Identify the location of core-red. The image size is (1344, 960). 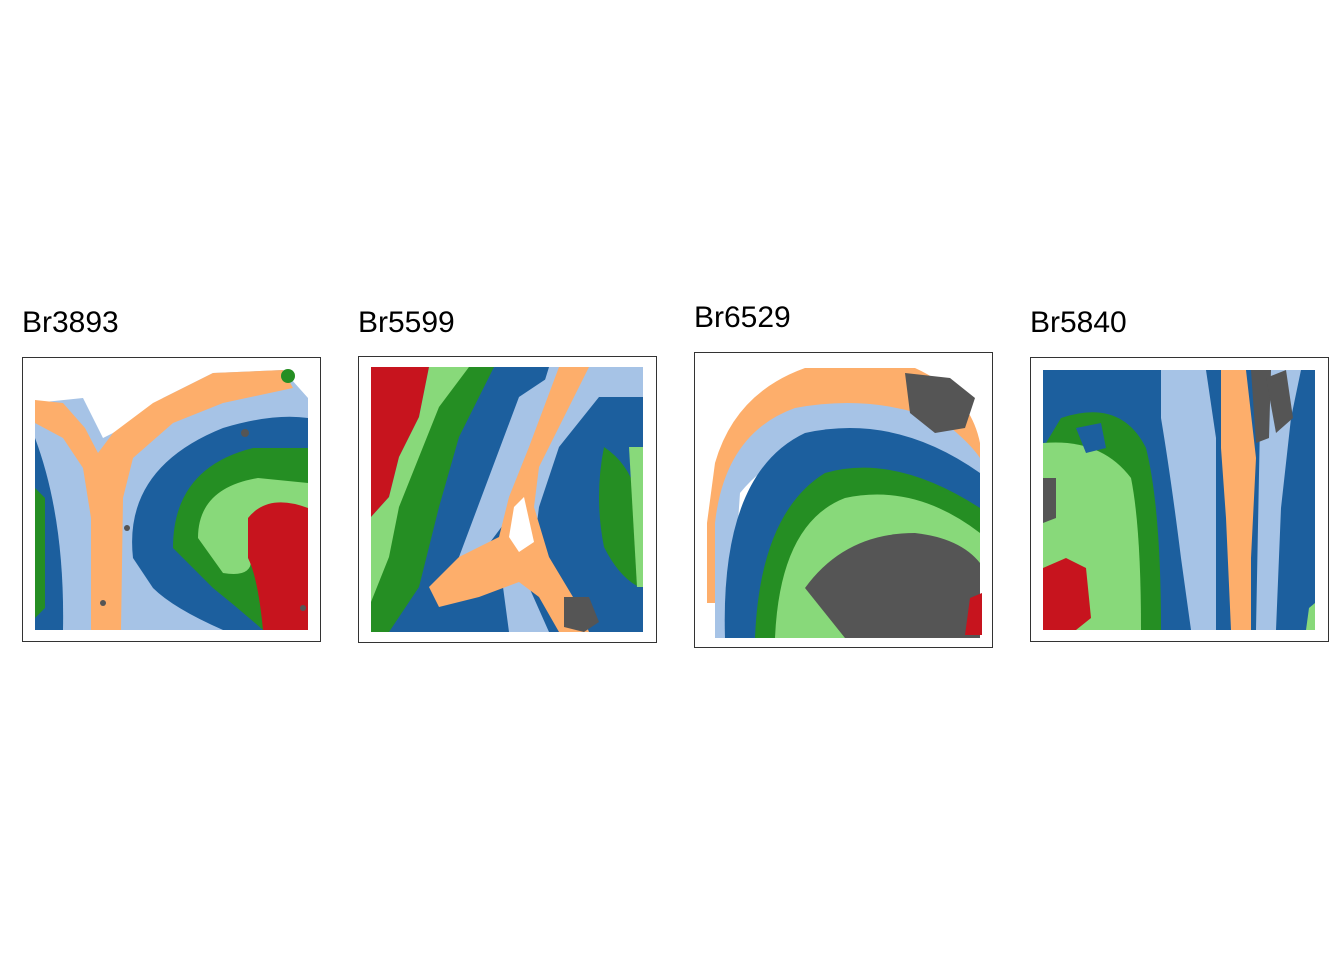
(278, 566).